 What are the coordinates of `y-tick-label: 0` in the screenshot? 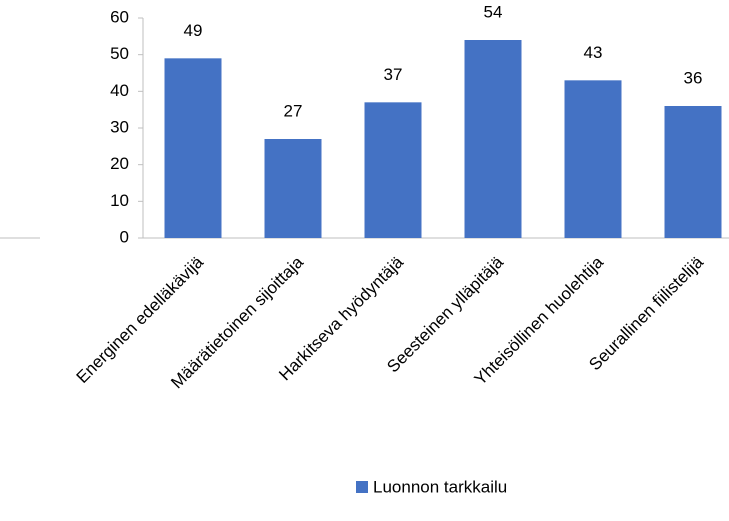 It's located at (124, 236).